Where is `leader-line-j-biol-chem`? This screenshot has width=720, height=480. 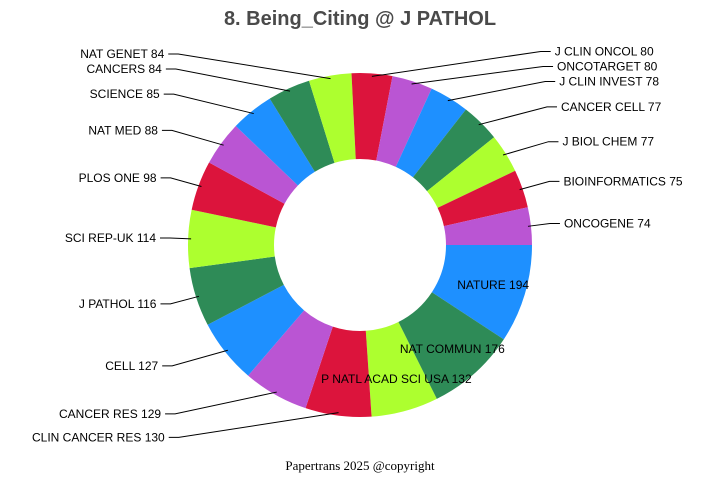
leader-line-j-biol-chem is located at coordinates (530, 148).